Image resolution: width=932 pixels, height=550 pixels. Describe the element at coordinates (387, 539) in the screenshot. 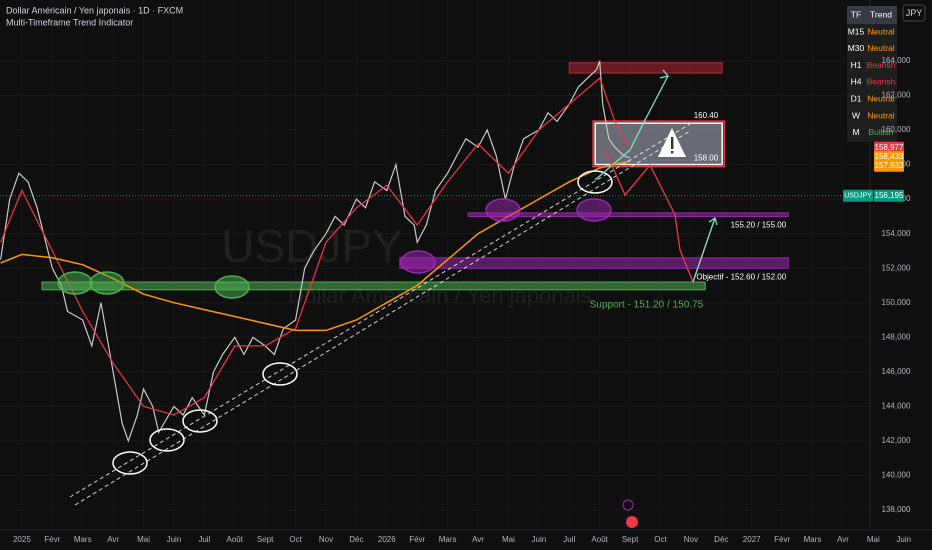

I see `x-tick-label: 2026` at that location.